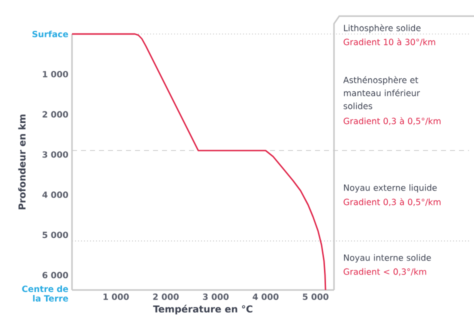 The height and width of the screenshot is (336, 474). I want to click on x-tick-label: 3 000, so click(215, 297).